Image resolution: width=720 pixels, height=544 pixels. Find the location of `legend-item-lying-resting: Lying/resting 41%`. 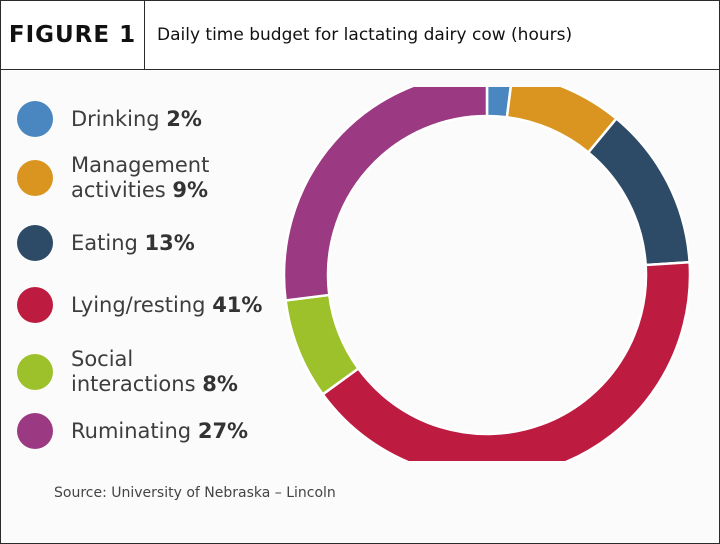

legend-item-lying-resting: Lying/resting 41% is located at coordinates (157, 305).